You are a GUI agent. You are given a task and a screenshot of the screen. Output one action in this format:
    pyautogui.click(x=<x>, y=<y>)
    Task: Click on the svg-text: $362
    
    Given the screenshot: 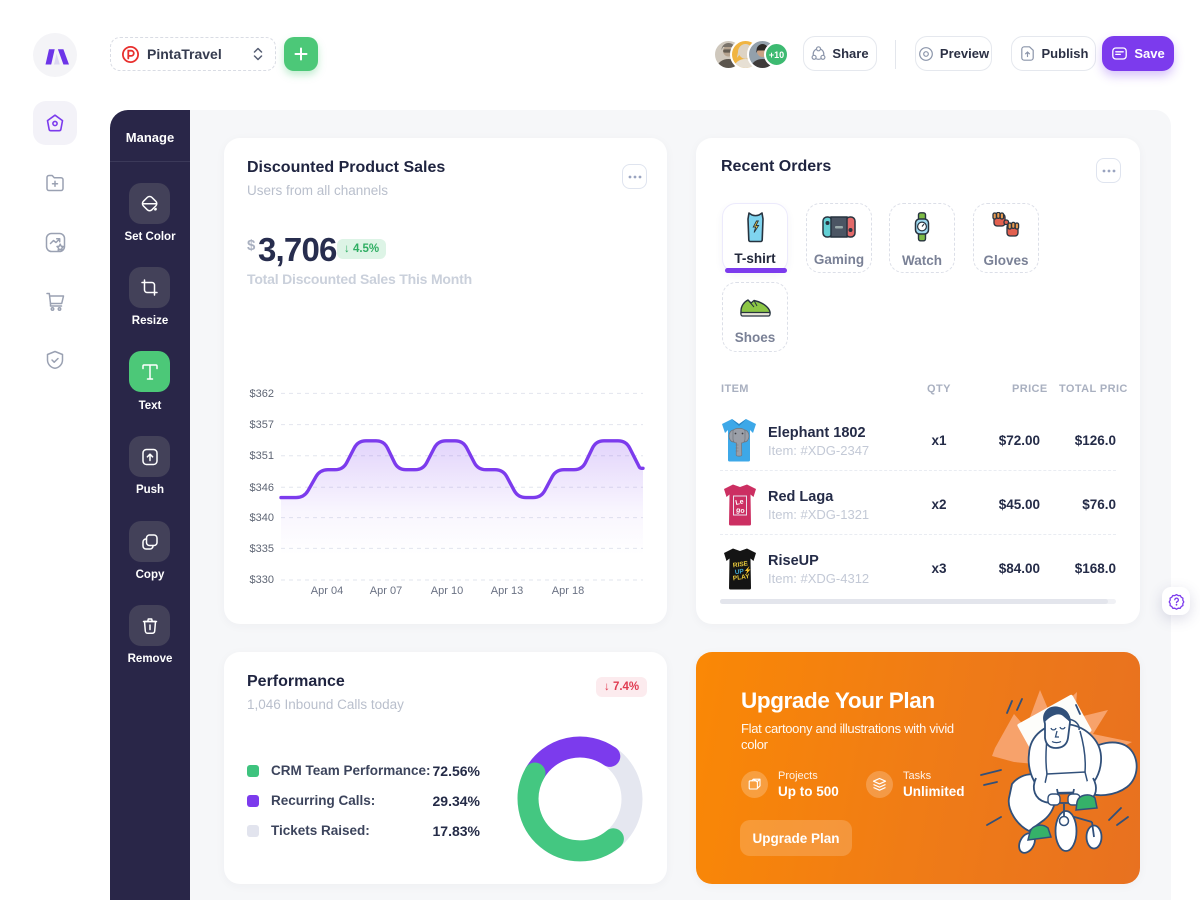 What is the action you would take?
    pyautogui.click(x=262, y=394)
    